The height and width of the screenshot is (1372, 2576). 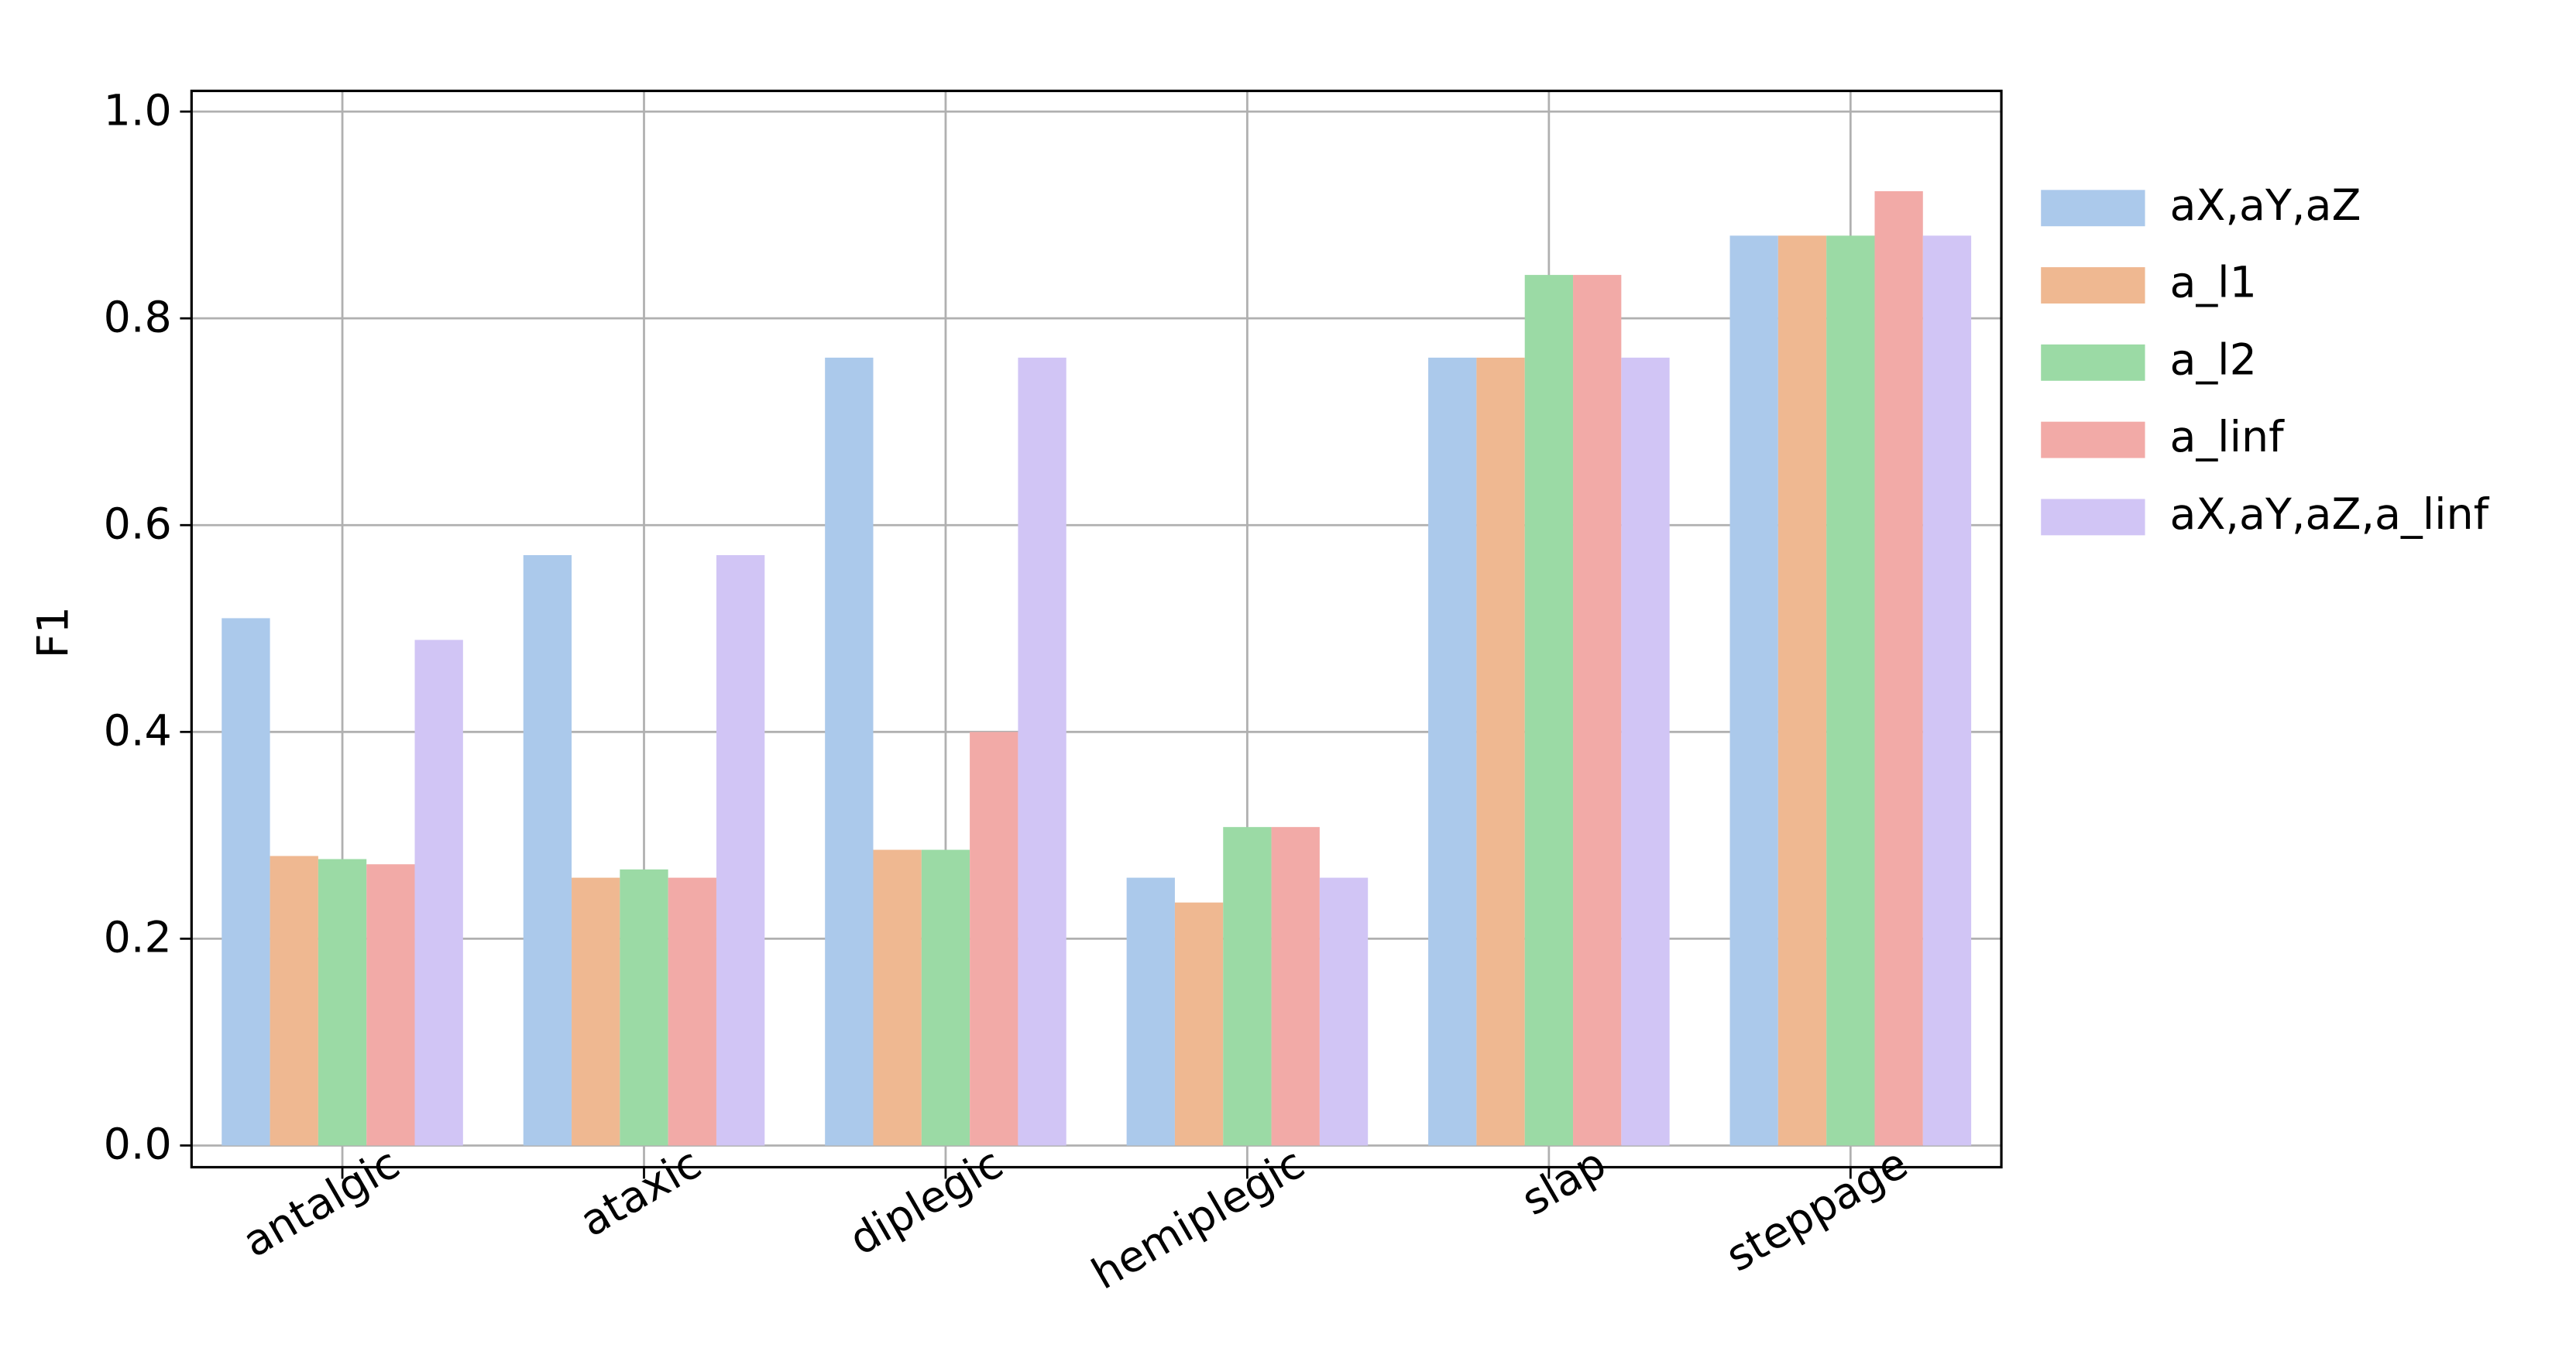 I want to click on x-tick-label: diplegic, so click(x=926, y=1202).